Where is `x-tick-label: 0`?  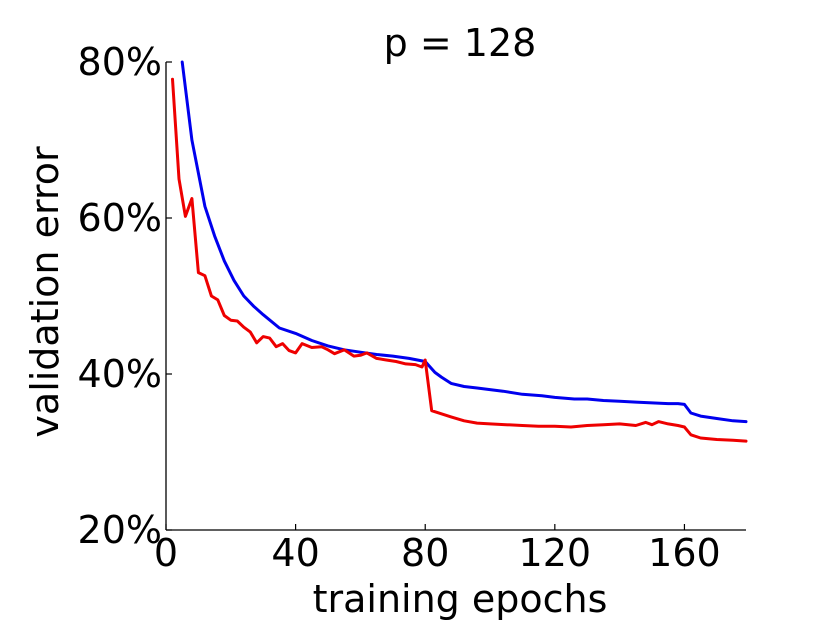
x-tick-label: 0 is located at coordinates (166, 553).